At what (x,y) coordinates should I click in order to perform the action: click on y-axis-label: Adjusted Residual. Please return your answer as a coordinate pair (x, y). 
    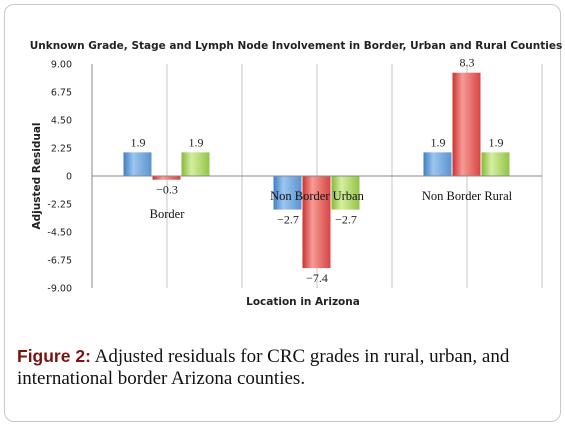
    Looking at the image, I should click on (37, 175).